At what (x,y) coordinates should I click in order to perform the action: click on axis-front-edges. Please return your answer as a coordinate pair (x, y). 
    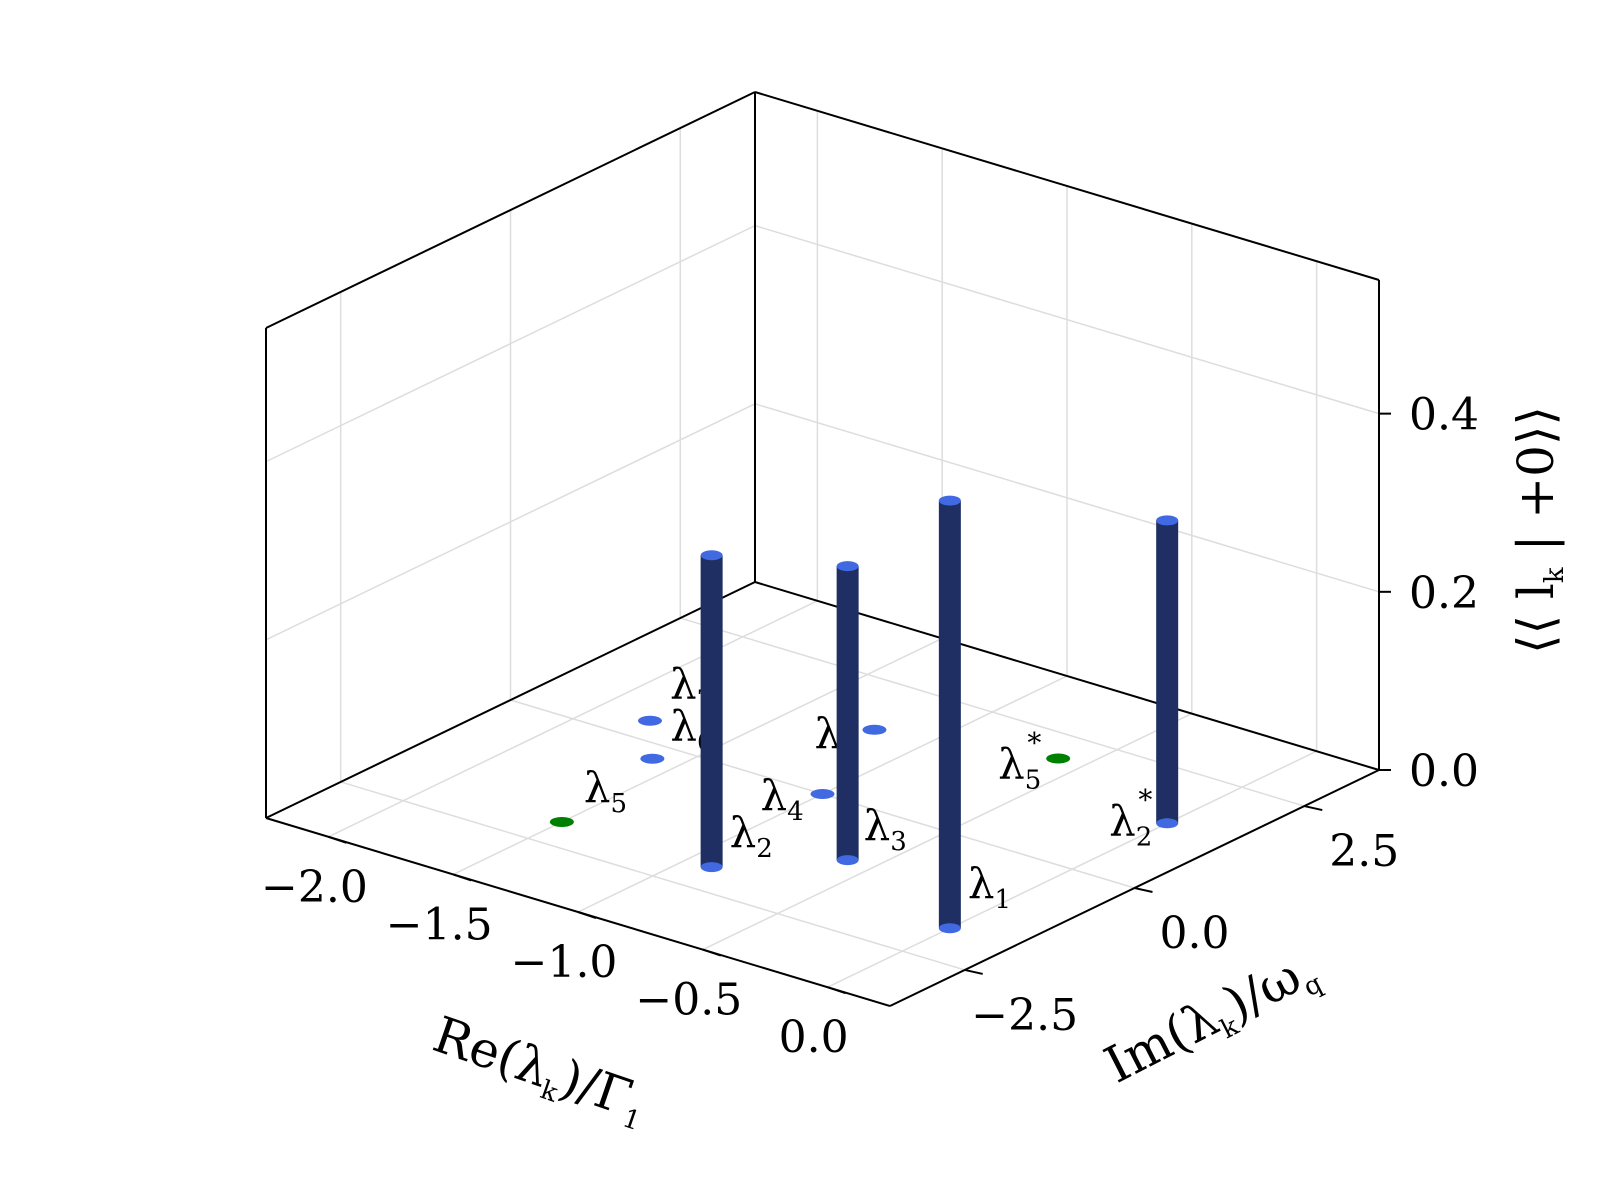
    Looking at the image, I should click on (822, 888).